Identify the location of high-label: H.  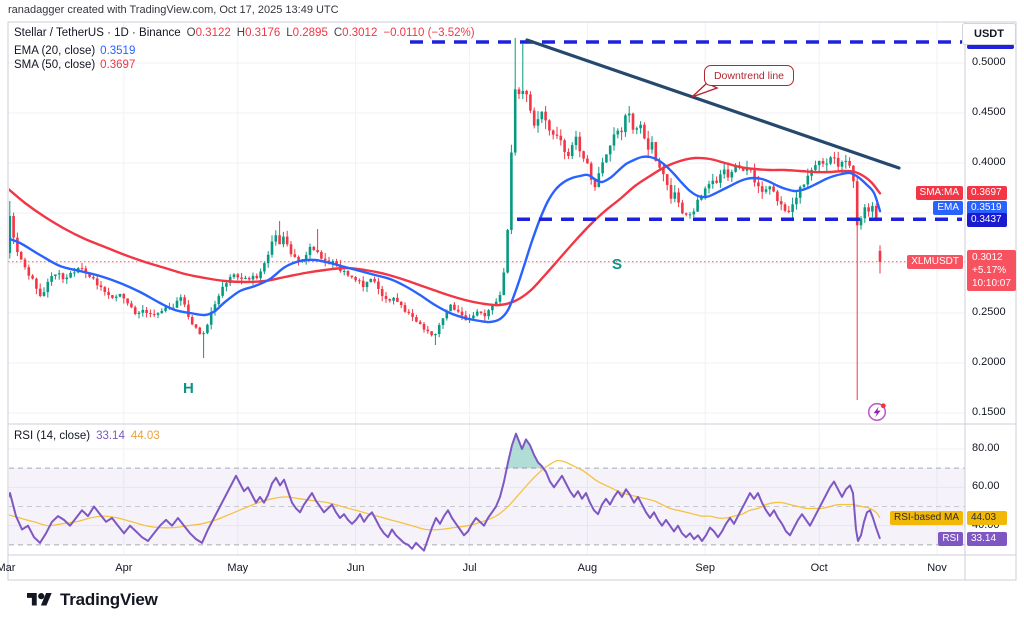
(241, 33).